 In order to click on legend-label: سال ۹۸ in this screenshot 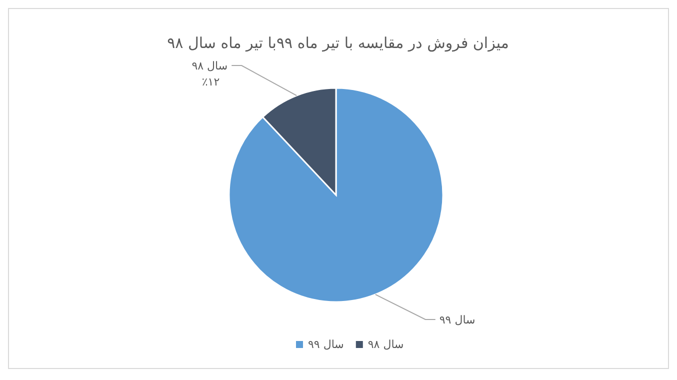, I will do `click(386, 344)`.